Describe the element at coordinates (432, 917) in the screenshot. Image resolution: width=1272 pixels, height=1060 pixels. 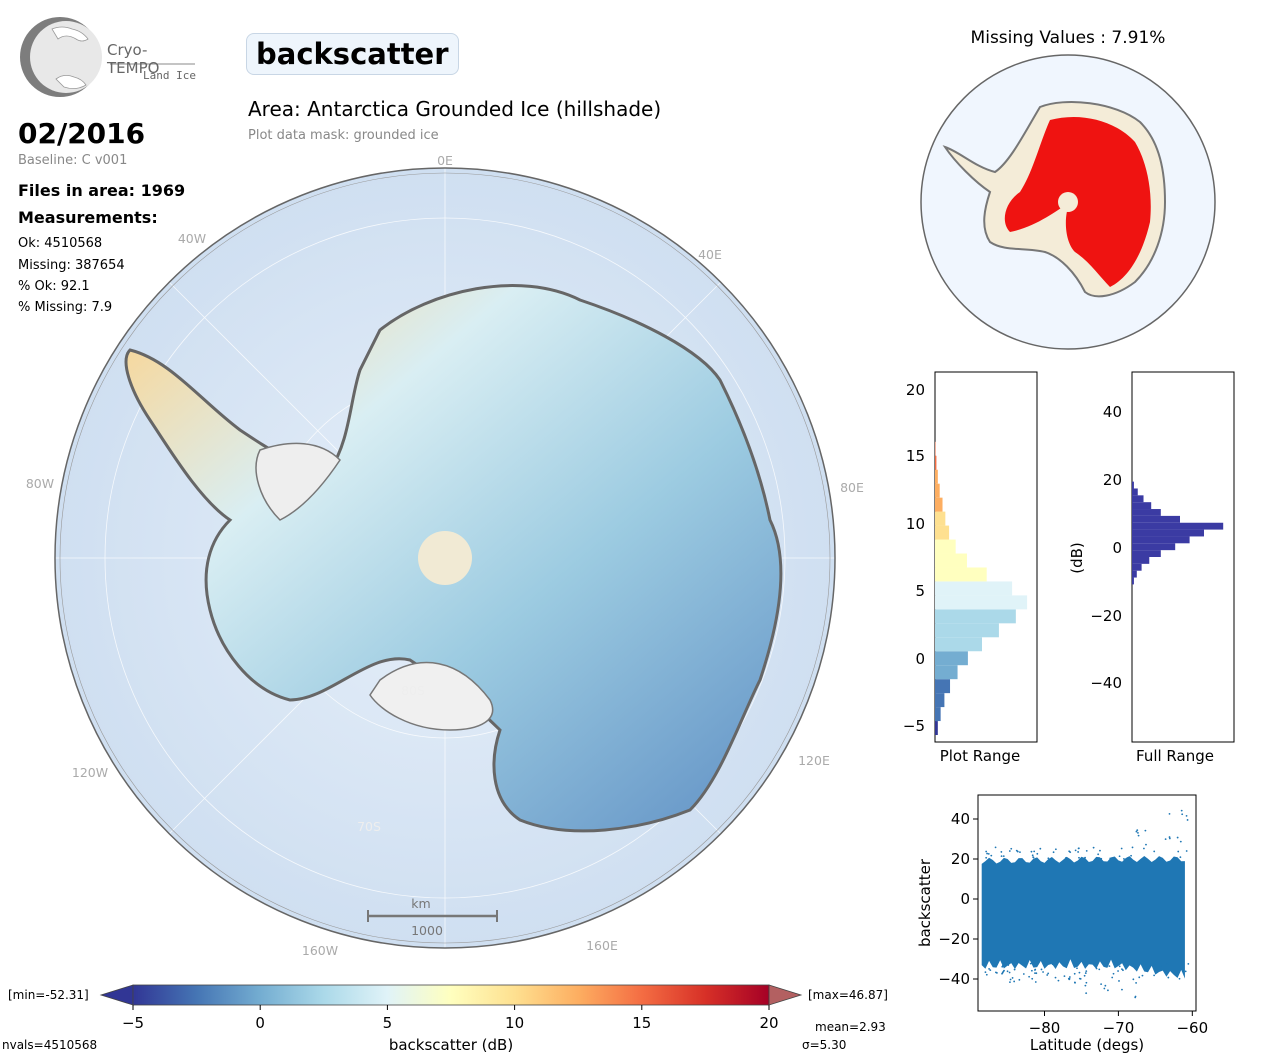
I see `scale-bar: km 1000` at that location.